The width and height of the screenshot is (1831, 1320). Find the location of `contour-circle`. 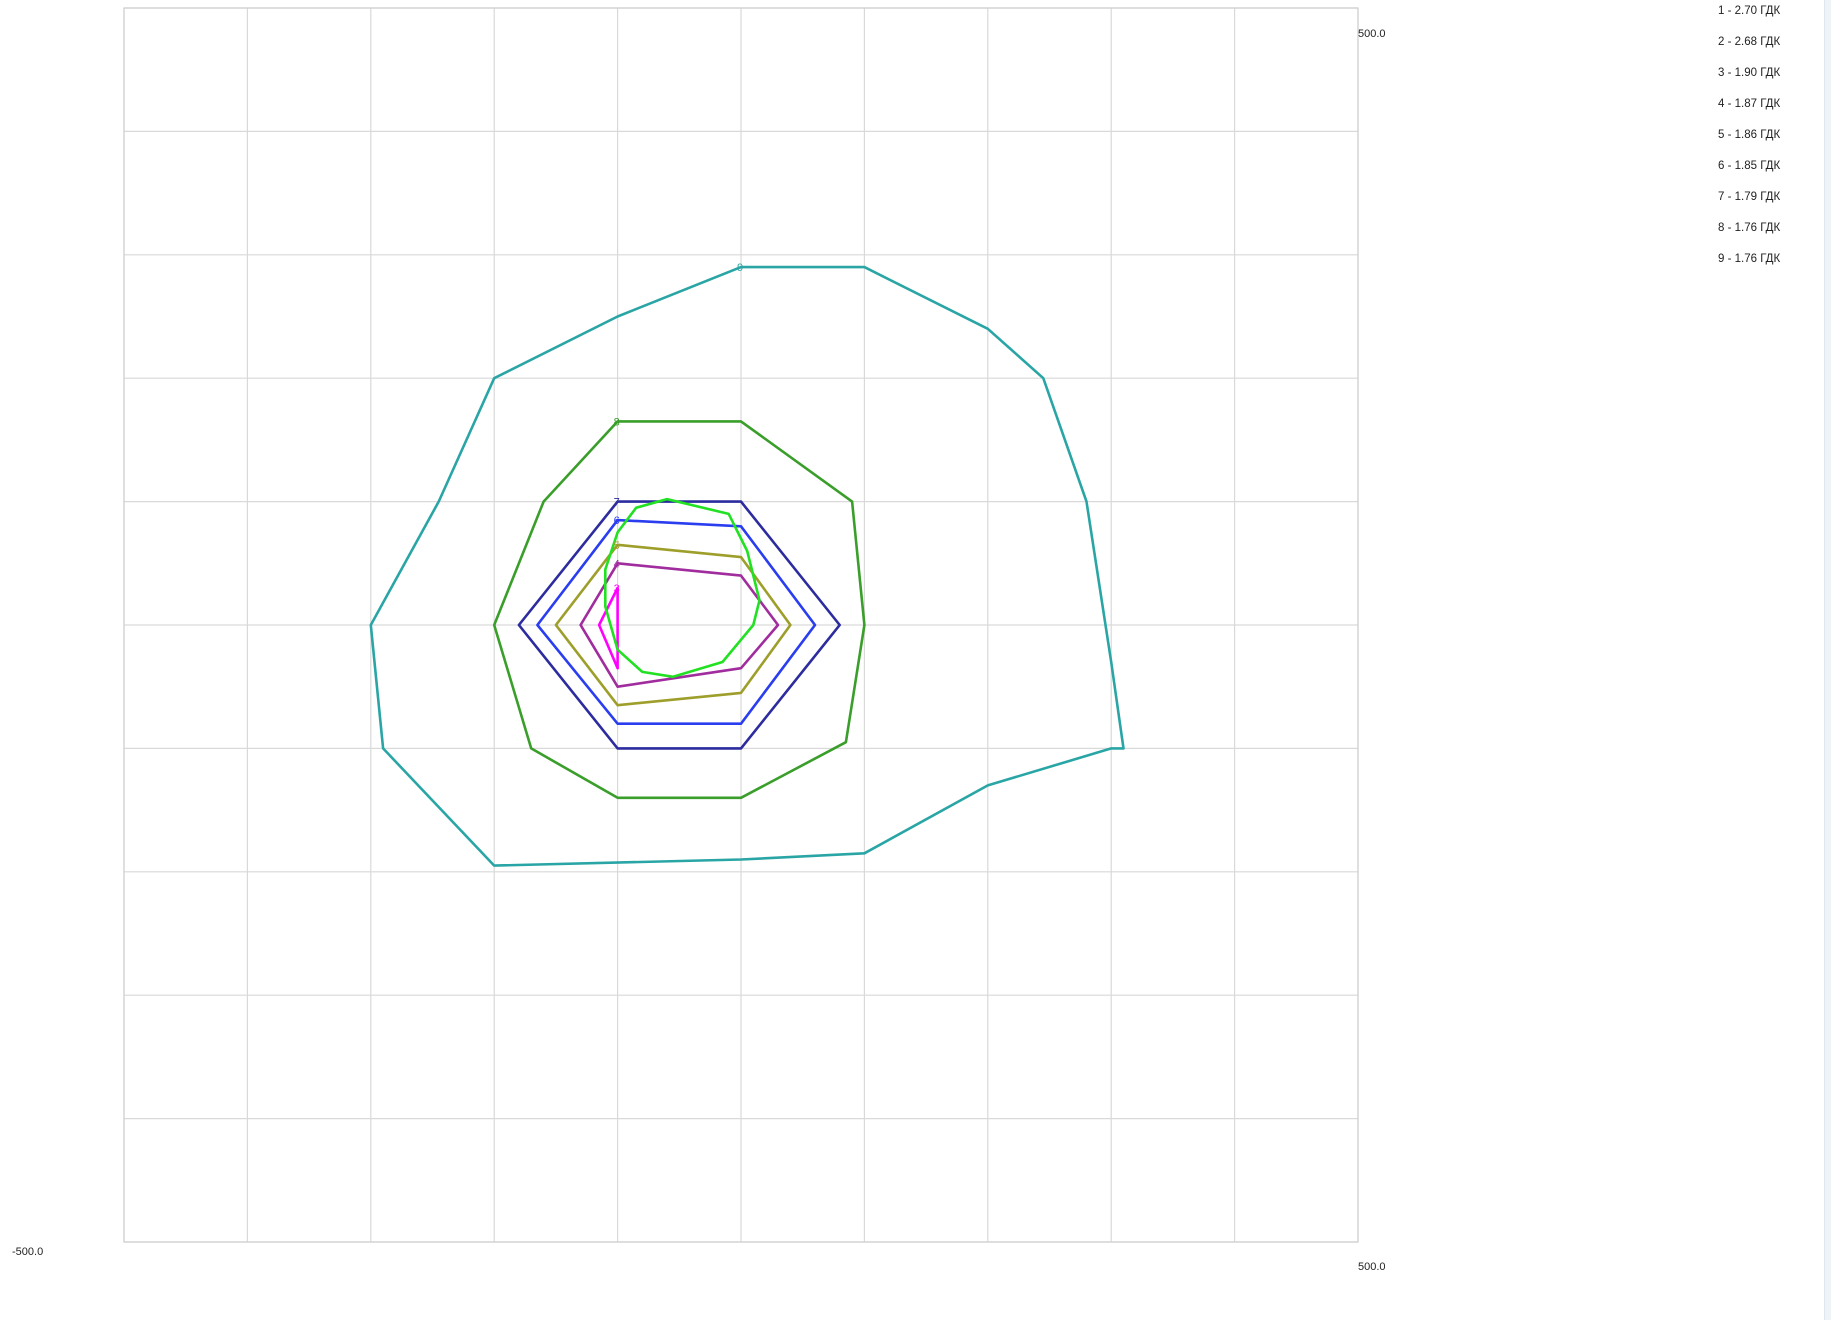

contour-circle is located at coordinates (682, 588).